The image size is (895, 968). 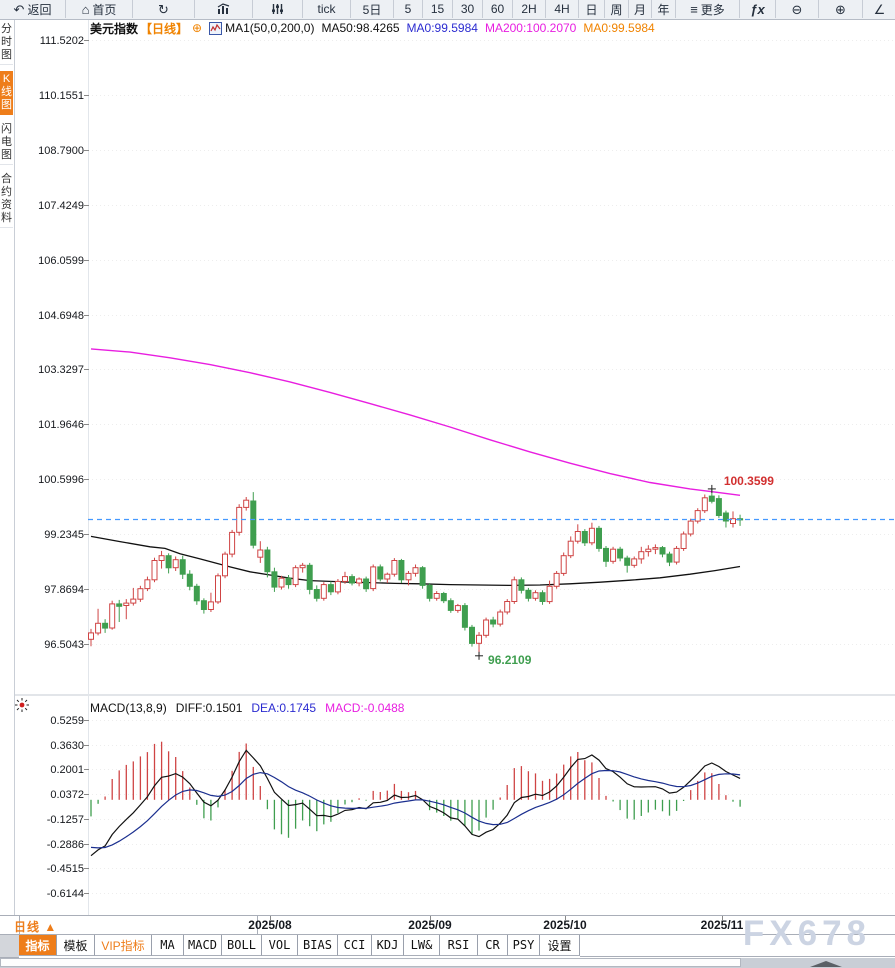 I want to click on tab-rsi: RSI, so click(x=459, y=945).